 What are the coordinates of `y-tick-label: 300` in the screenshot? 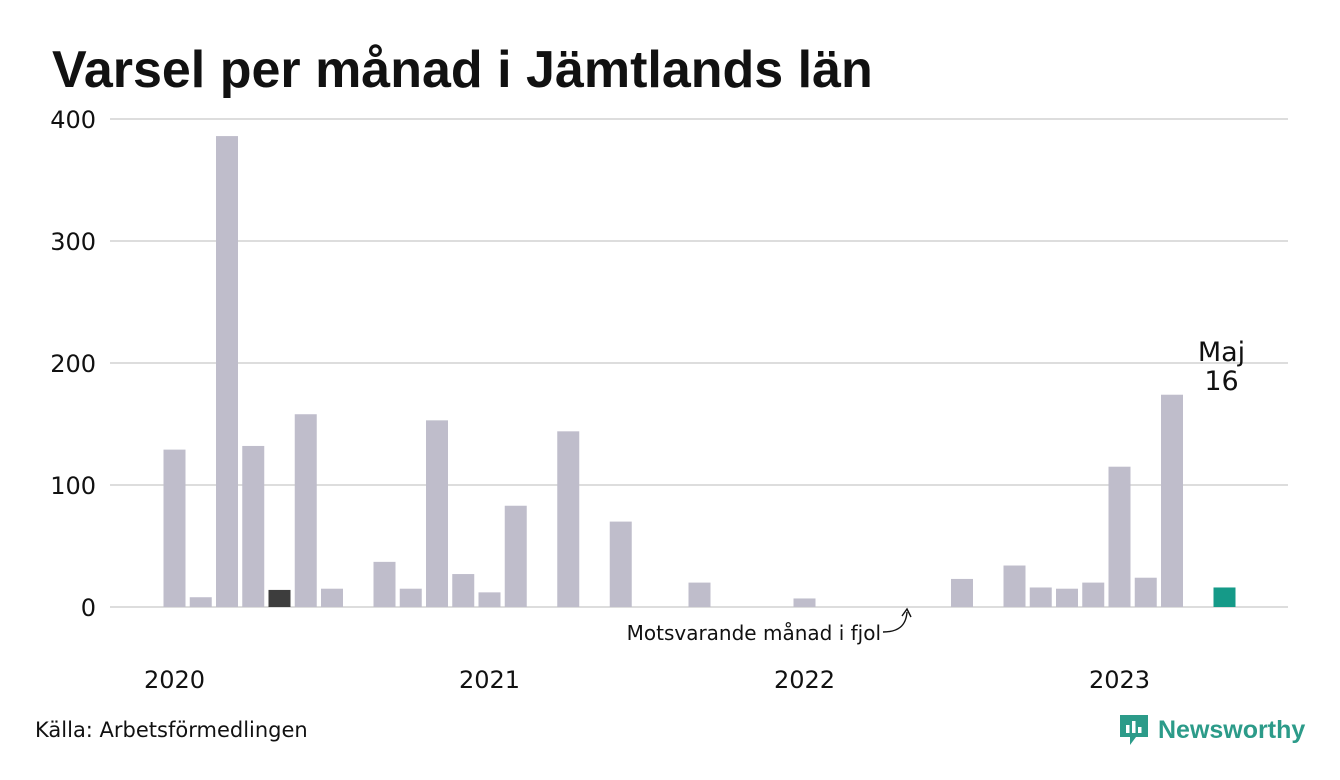 It's located at (73, 242).